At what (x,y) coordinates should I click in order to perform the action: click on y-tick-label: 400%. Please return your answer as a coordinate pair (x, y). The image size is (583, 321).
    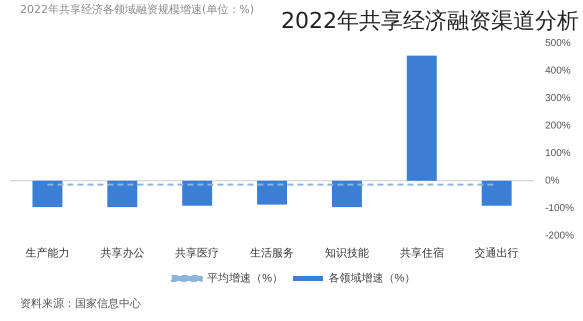
    Looking at the image, I should click on (558, 70).